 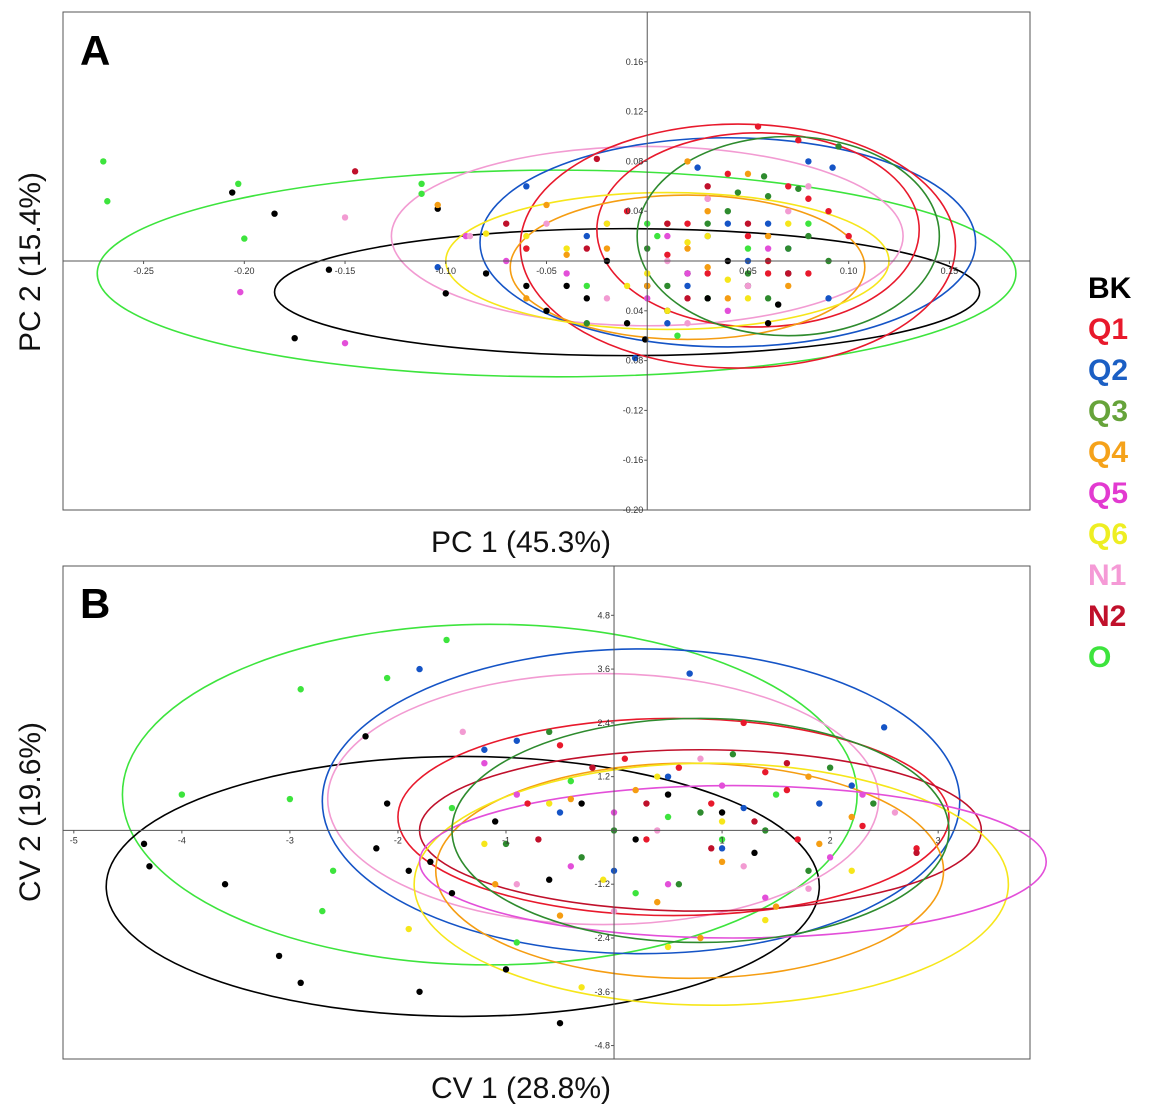 I want to click on panel-b-x-axis-label: CV 1 (28.8%), so click(x=521, y=1088).